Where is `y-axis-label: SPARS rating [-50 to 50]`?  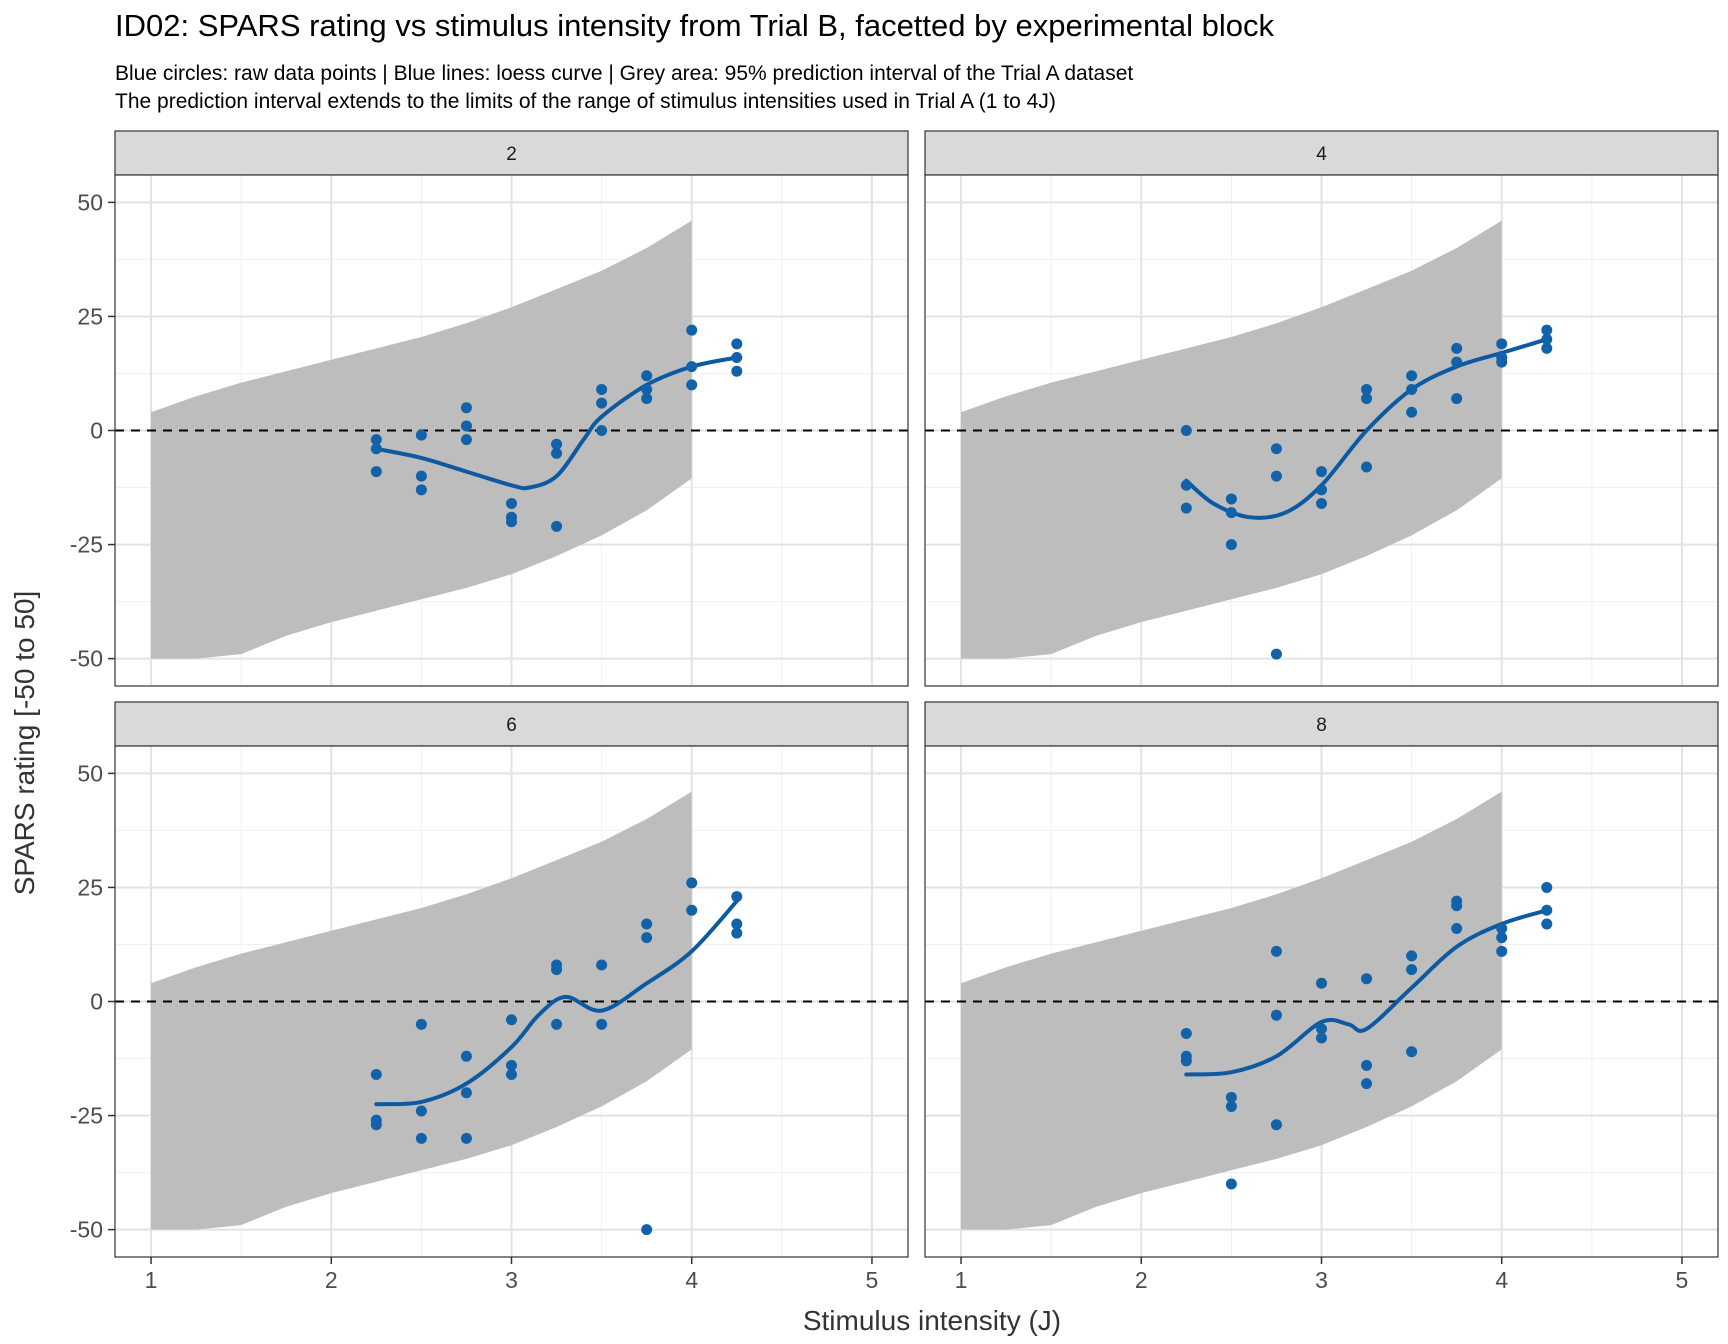
y-axis-label: SPARS rating [-50 to 50] is located at coordinates (24, 743).